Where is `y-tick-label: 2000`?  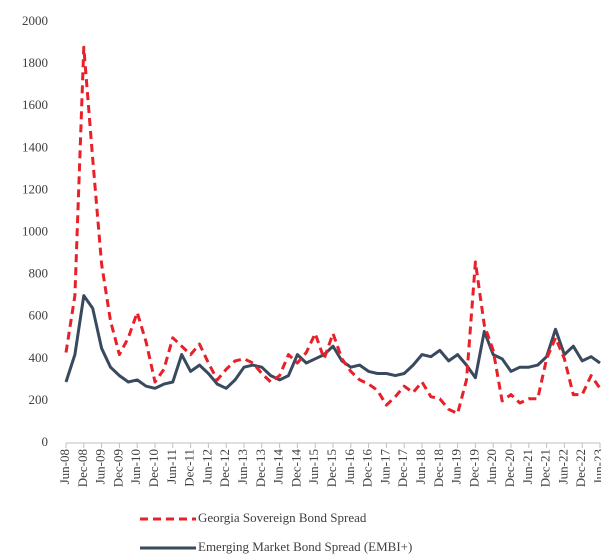
y-tick-label: 2000 is located at coordinates (35, 20).